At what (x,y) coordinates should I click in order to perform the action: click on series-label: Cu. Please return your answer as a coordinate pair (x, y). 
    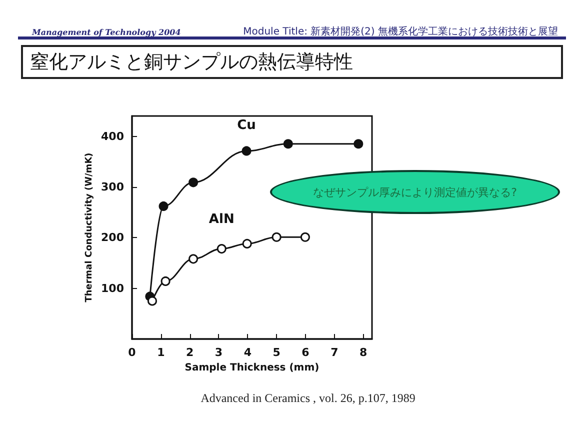
    Looking at the image, I should click on (246, 126).